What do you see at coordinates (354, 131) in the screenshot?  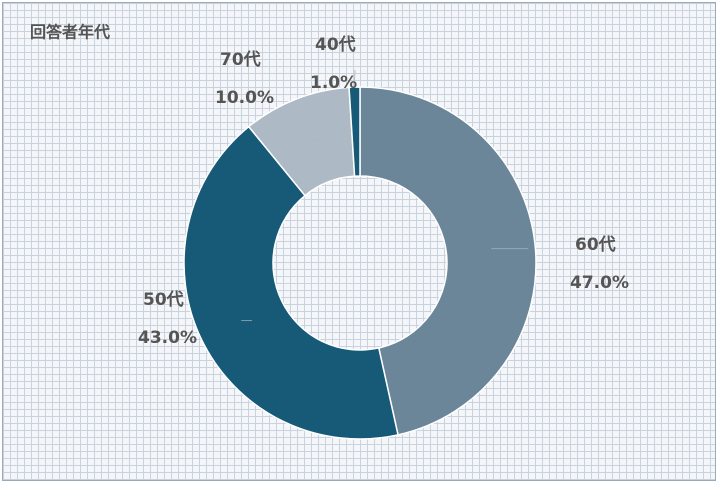 I see `donut-slice` at bounding box center [354, 131].